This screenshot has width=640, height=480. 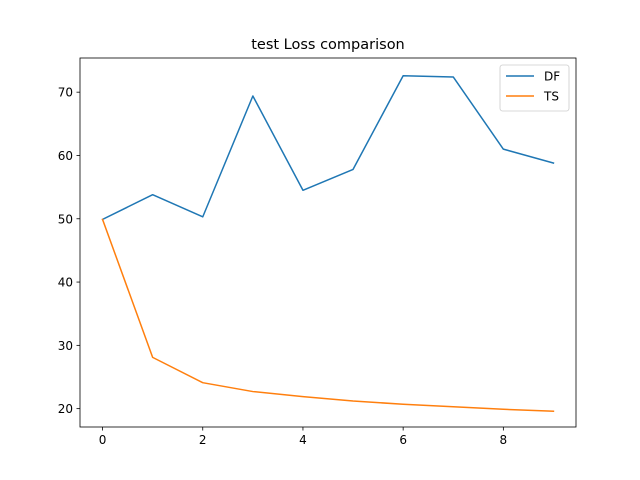 I want to click on legend-label-df: DF, so click(x=552, y=77).